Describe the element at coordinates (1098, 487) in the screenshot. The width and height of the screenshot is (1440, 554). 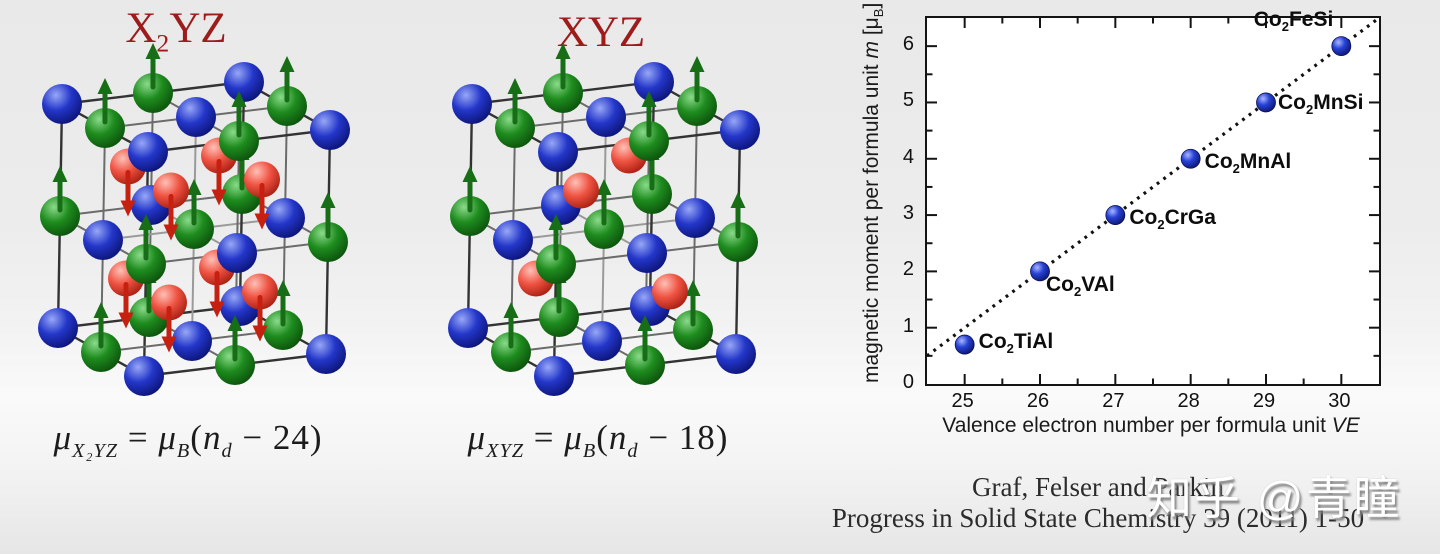
I see `citation-authors: Graf, Felser and Parkin` at that location.